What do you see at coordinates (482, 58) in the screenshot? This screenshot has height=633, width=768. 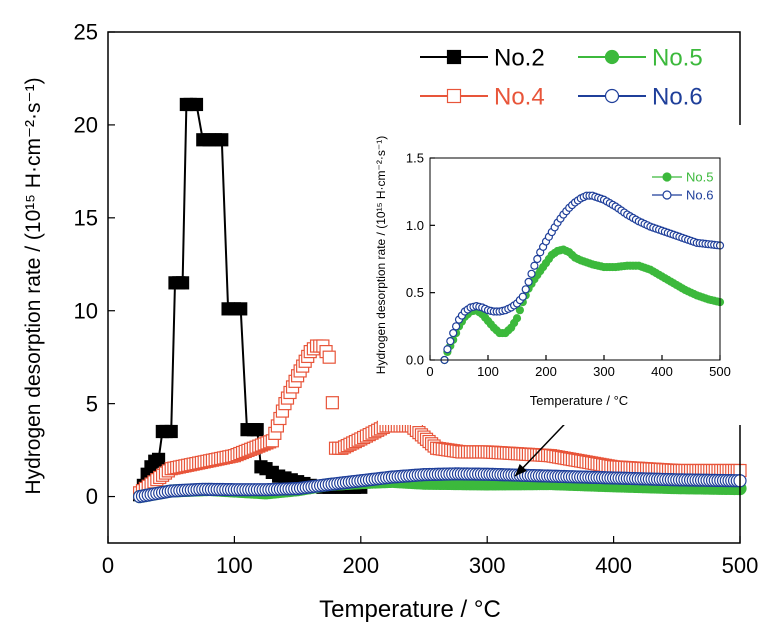 I see `legend-entry-no2: No.2` at bounding box center [482, 58].